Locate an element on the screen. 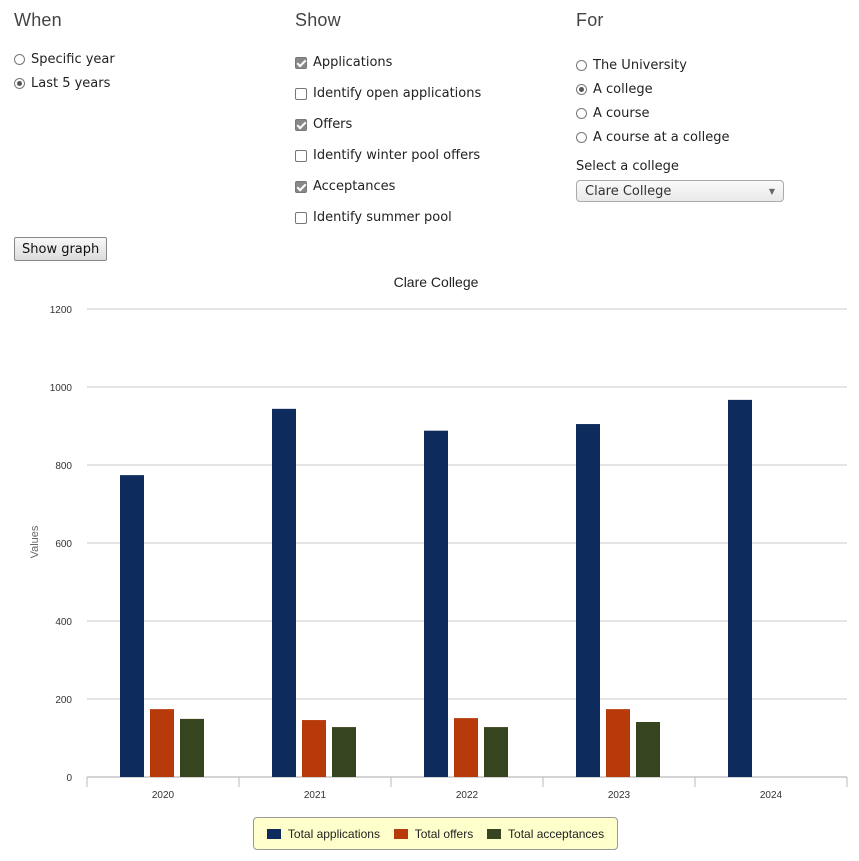 The height and width of the screenshot is (861, 859). show-option-offers: Offers is located at coordinates (430, 124).